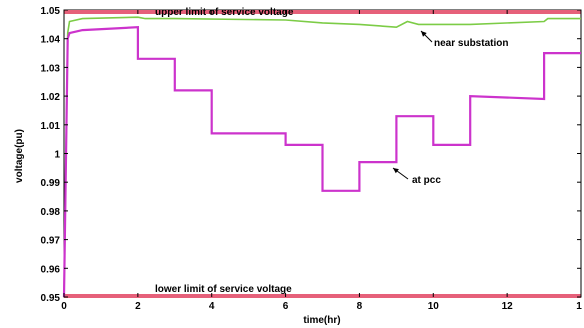  Describe the element at coordinates (426, 180) in the screenshot. I see `at-pcc-label: at pcc` at that location.